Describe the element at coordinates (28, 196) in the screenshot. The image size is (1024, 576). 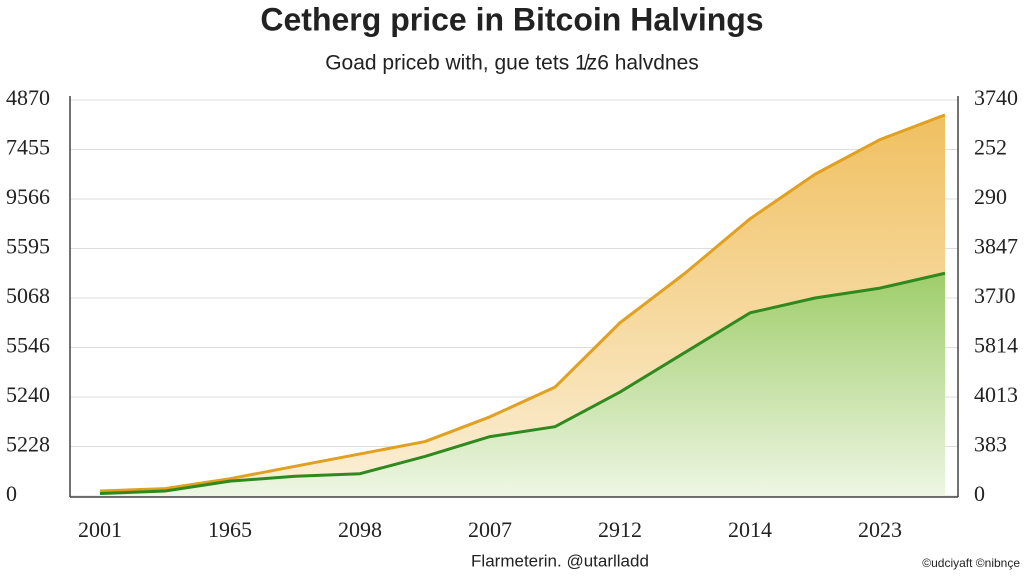
I see `y-tick-label: 9566` at that location.